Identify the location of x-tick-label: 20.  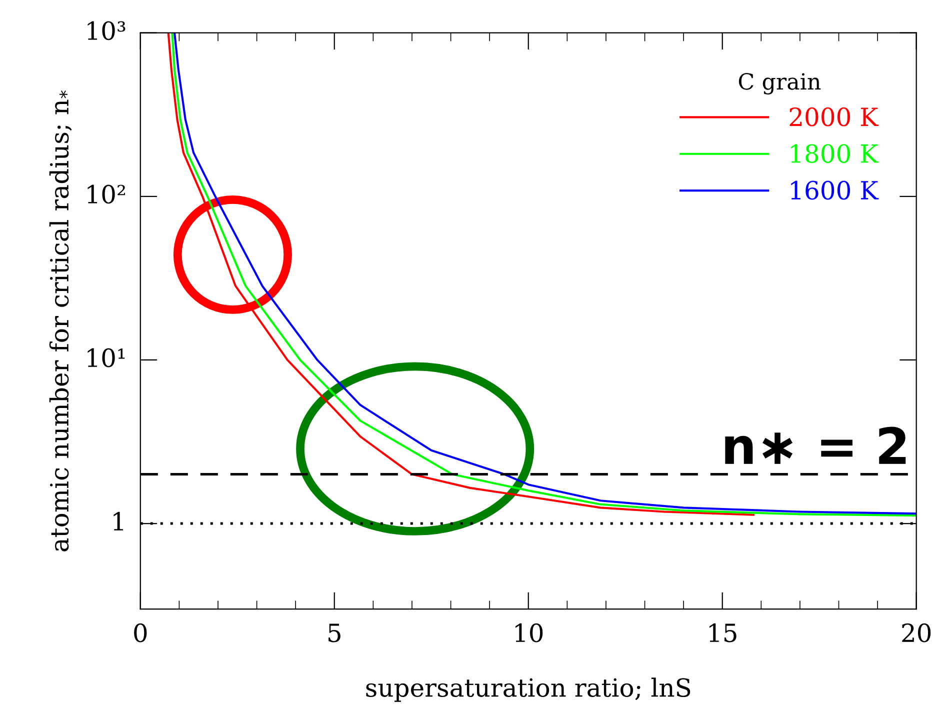
(916, 632).